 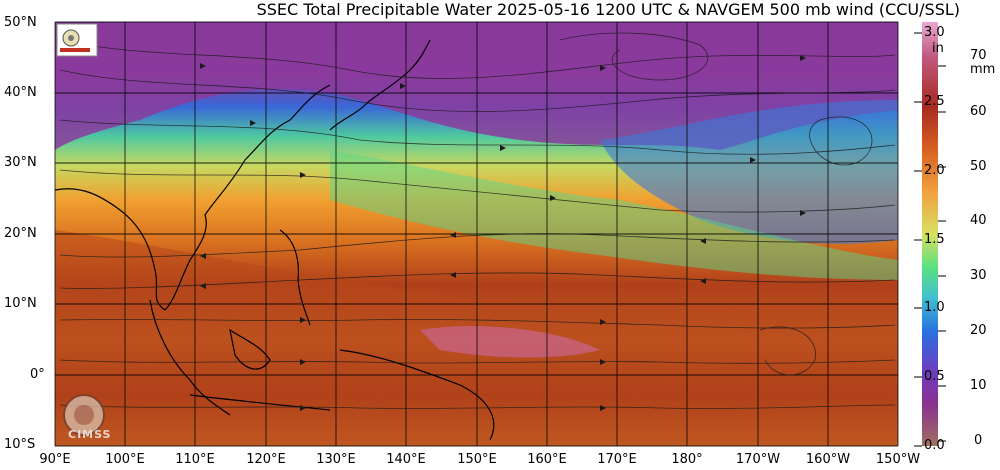 What do you see at coordinates (978, 385) in the screenshot?
I see `cbar-mm-10: 10` at bounding box center [978, 385].